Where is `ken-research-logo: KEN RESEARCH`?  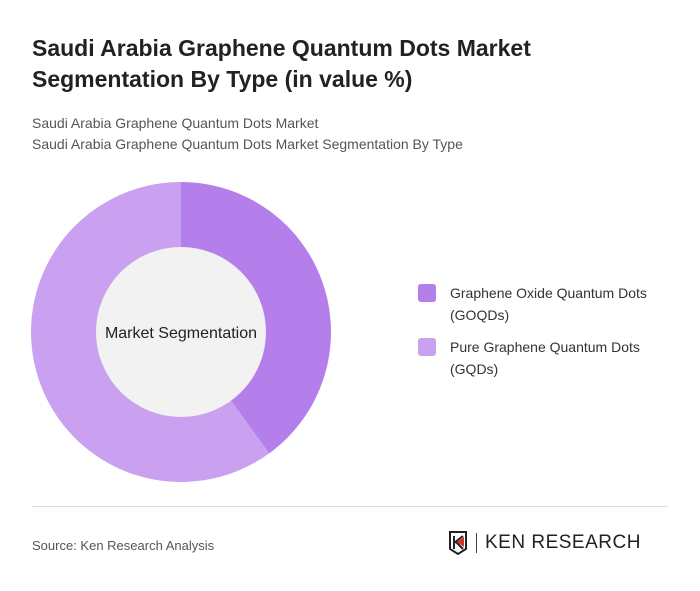 ken-research-logo: KEN RESEARCH is located at coordinates (544, 543).